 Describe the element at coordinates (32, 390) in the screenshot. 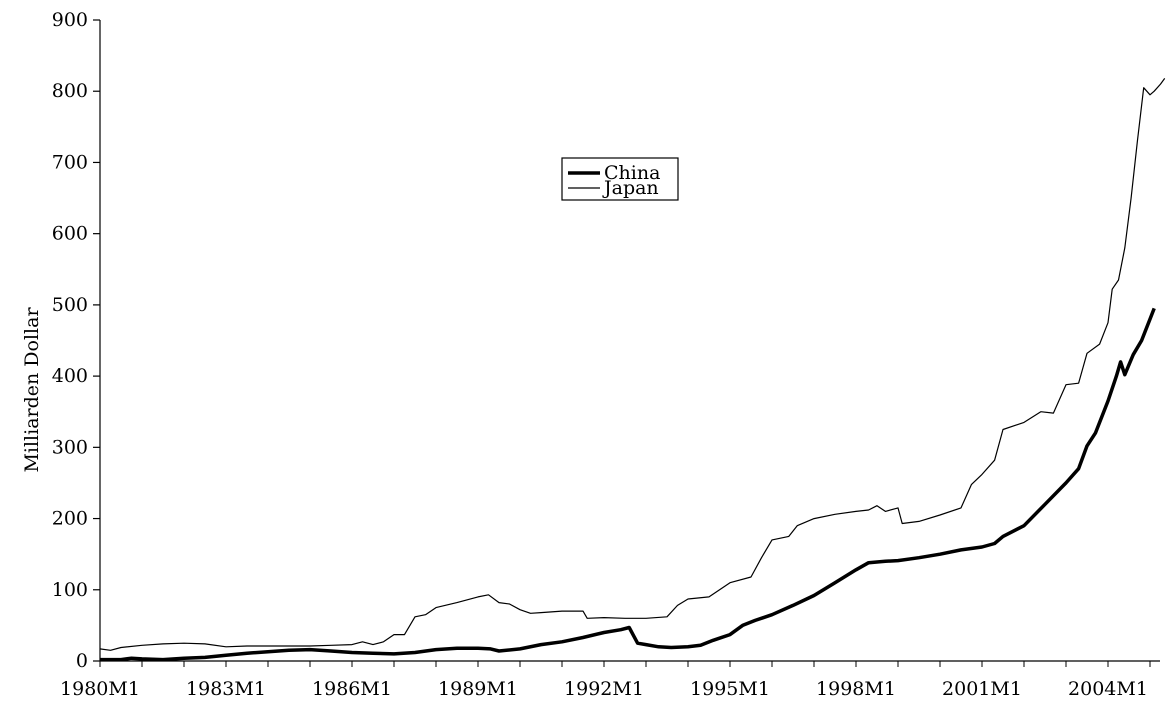

I see `y-axis-title: Milliarden Dollar` at that location.